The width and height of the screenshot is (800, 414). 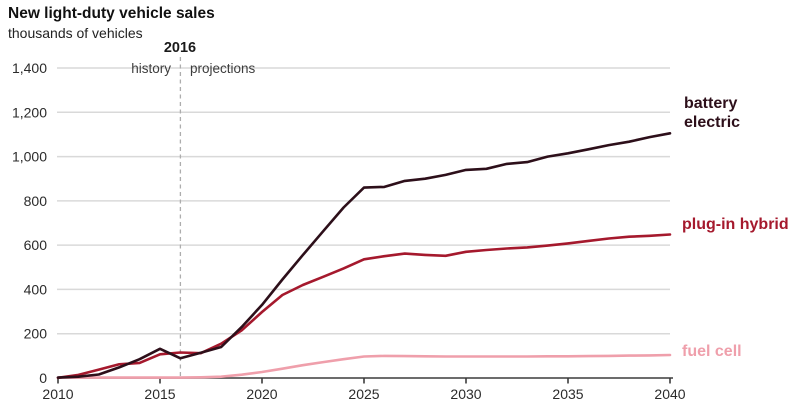 What do you see at coordinates (712, 351) in the screenshot?
I see `series-label-fuel-cell: fuel cell` at bounding box center [712, 351].